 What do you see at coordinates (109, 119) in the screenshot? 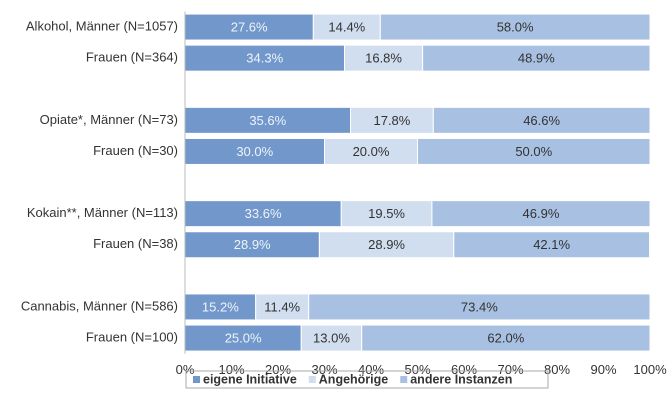
I see `y-tick-label: Opiate*, Männer (N=73)` at bounding box center [109, 119].